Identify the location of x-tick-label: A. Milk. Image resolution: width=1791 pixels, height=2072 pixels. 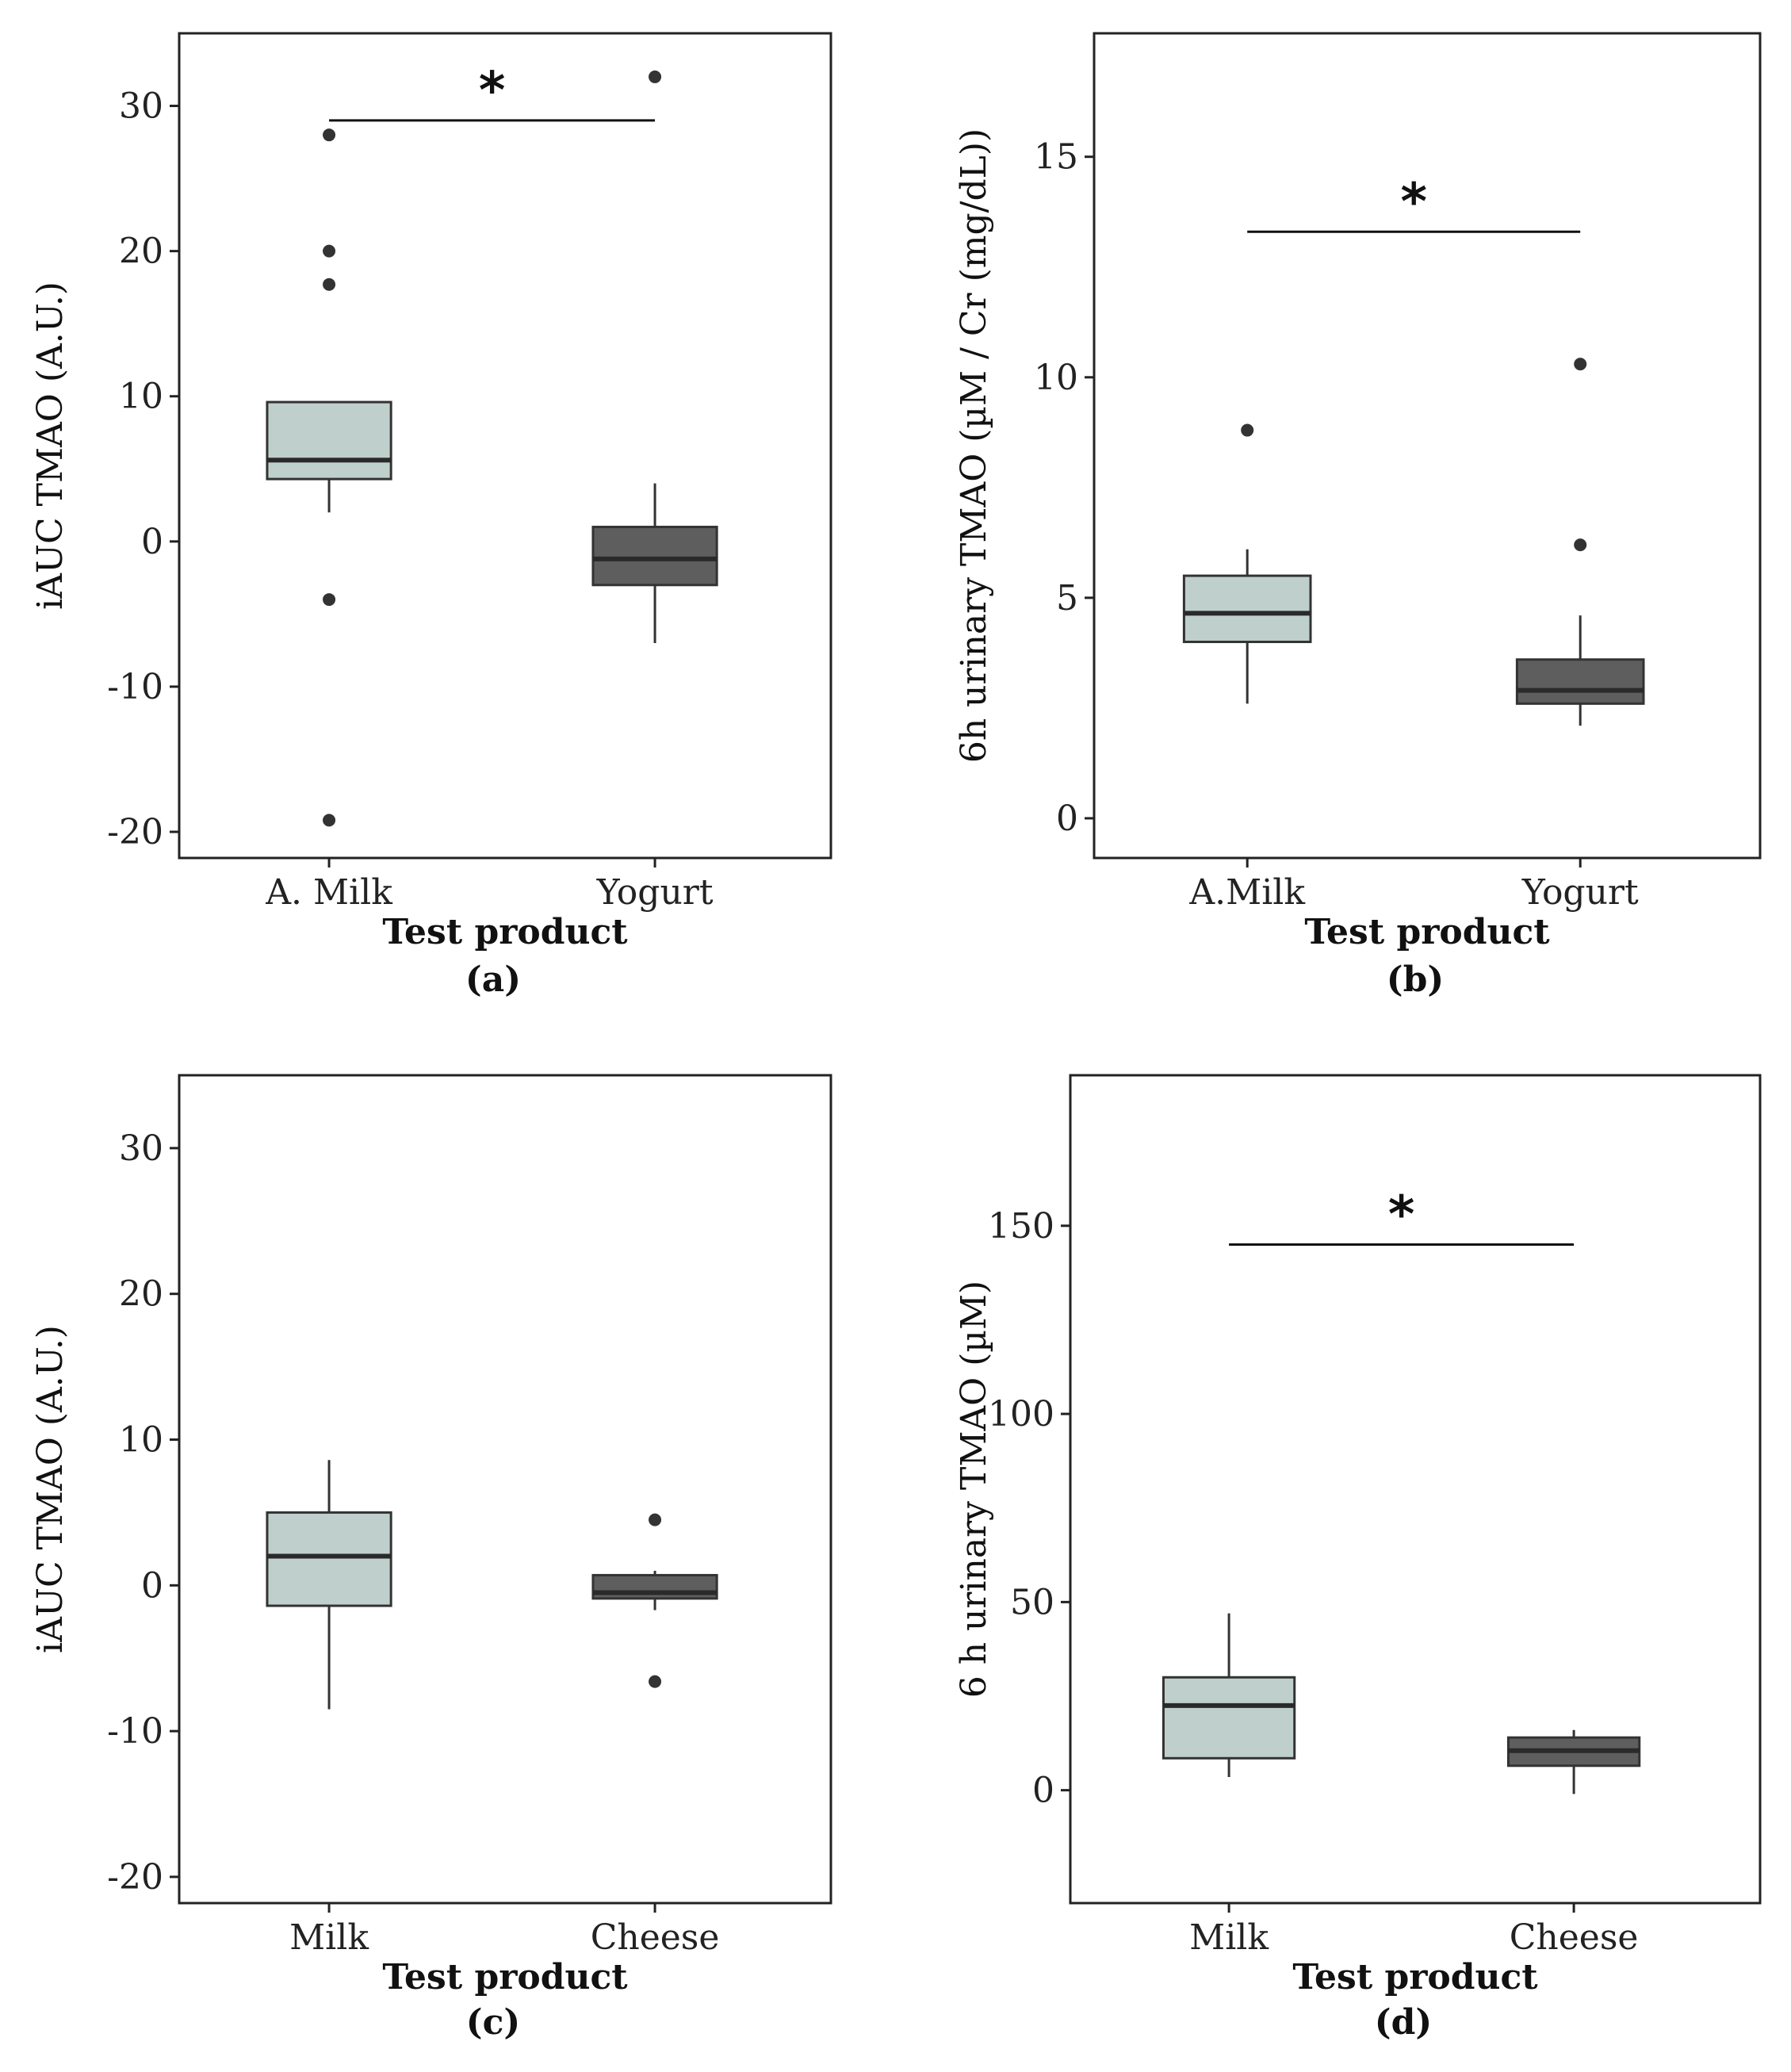
(328, 892).